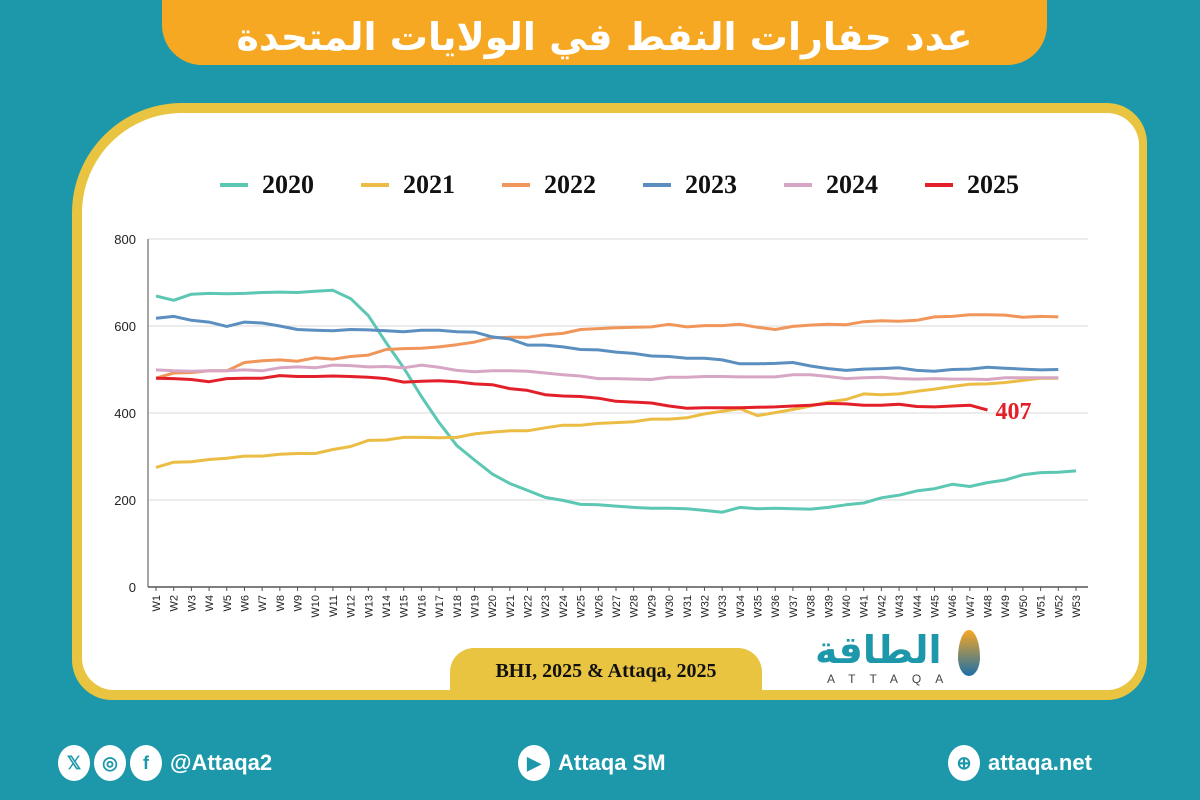 The width and height of the screenshot is (1200, 800). Describe the element at coordinates (1059, 606) in the screenshot. I see `x-tick-label: W52` at that location.